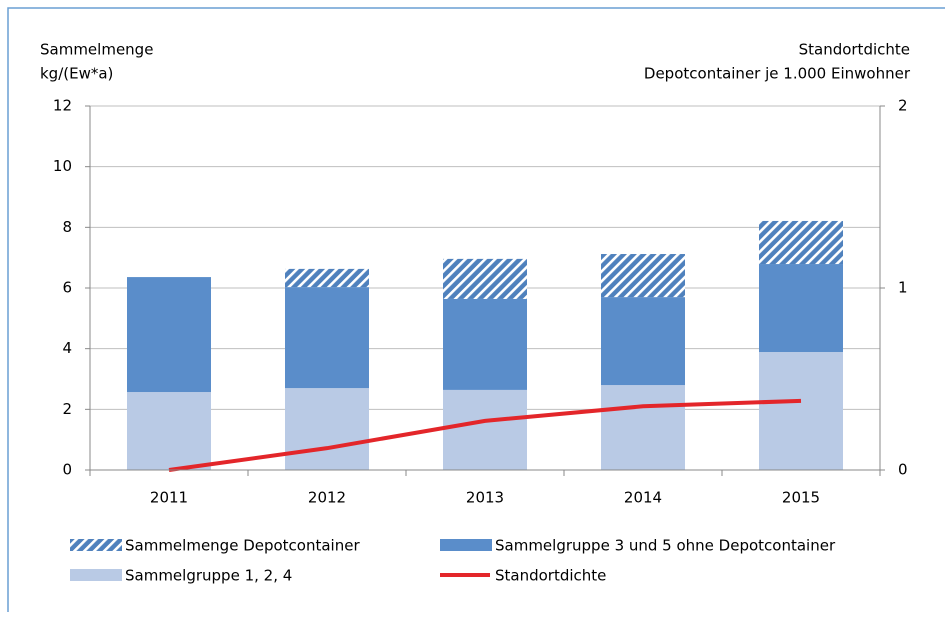 Image resolution: width=948 pixels, height=617 pixels. What do you see at coordinates (67, 288) in the screenshot?
I see `y-tick-label: 6` at bounding box center [67, 288].